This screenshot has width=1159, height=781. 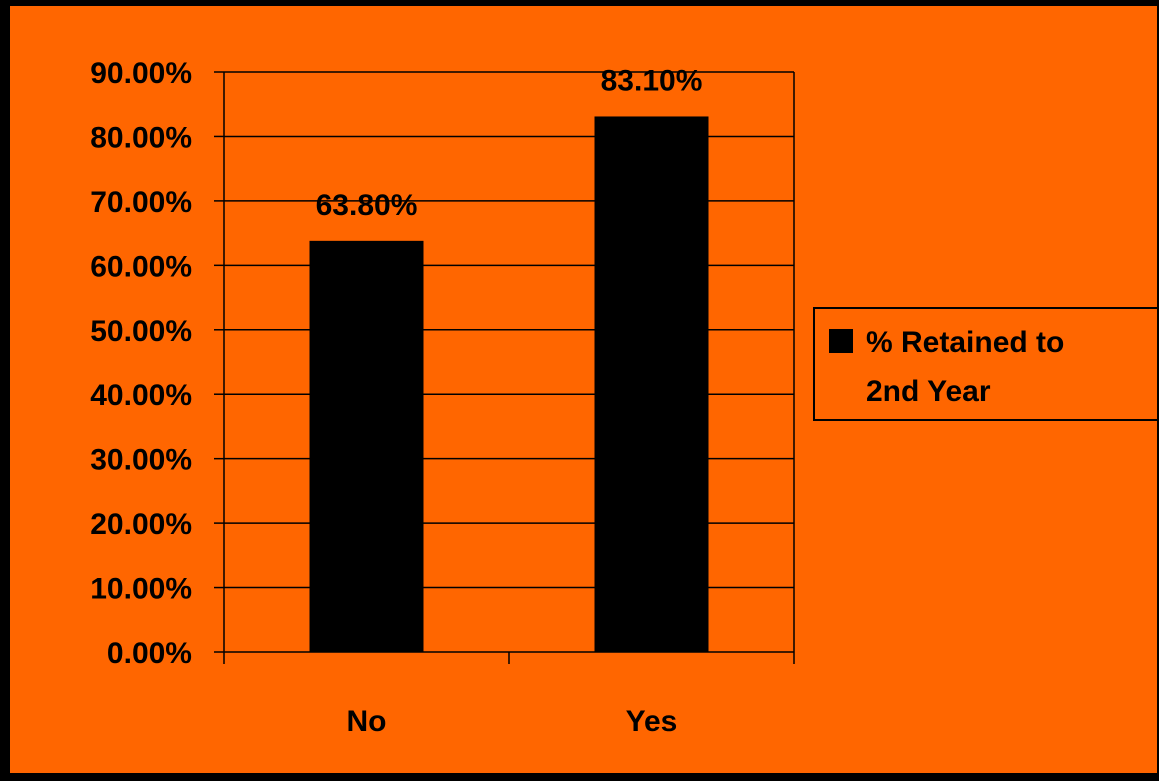 What do you see at coordinates (965, 342) in the screenshot?
I see `legend-label-line-1: % Retained to` at bounding box center [965, 342].